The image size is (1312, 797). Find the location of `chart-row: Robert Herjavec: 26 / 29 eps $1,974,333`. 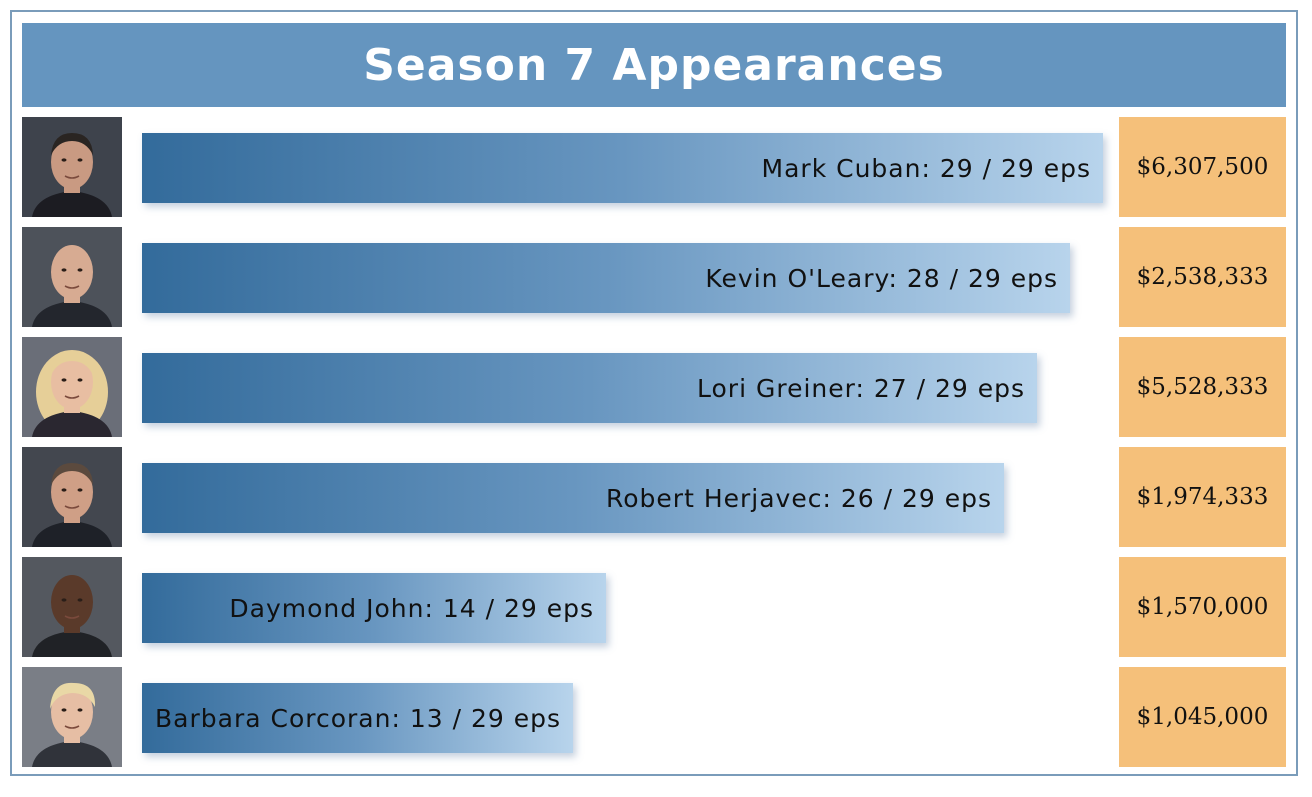

chart-row: Robert Herjavec: 26 / 29 eps $1,974,333 is located at coordinates (654, 497).